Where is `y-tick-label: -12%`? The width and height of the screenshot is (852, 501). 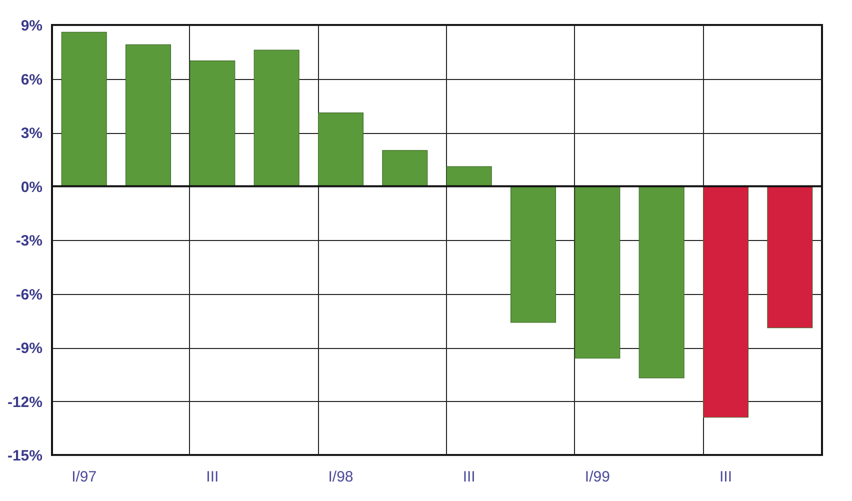 y-tick-label: -12% is located at coordinates (24, 402).